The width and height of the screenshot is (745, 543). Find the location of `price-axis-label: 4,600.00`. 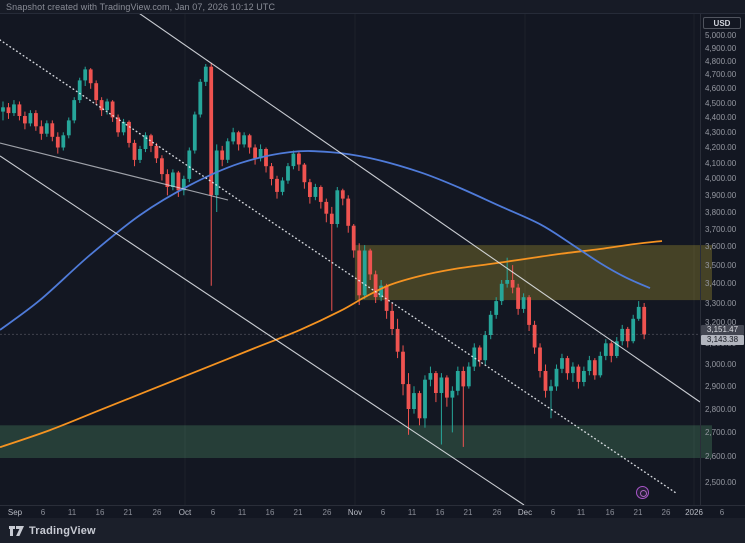

price-axis-label: 4,600.00 is located at coordinates (721, 89).